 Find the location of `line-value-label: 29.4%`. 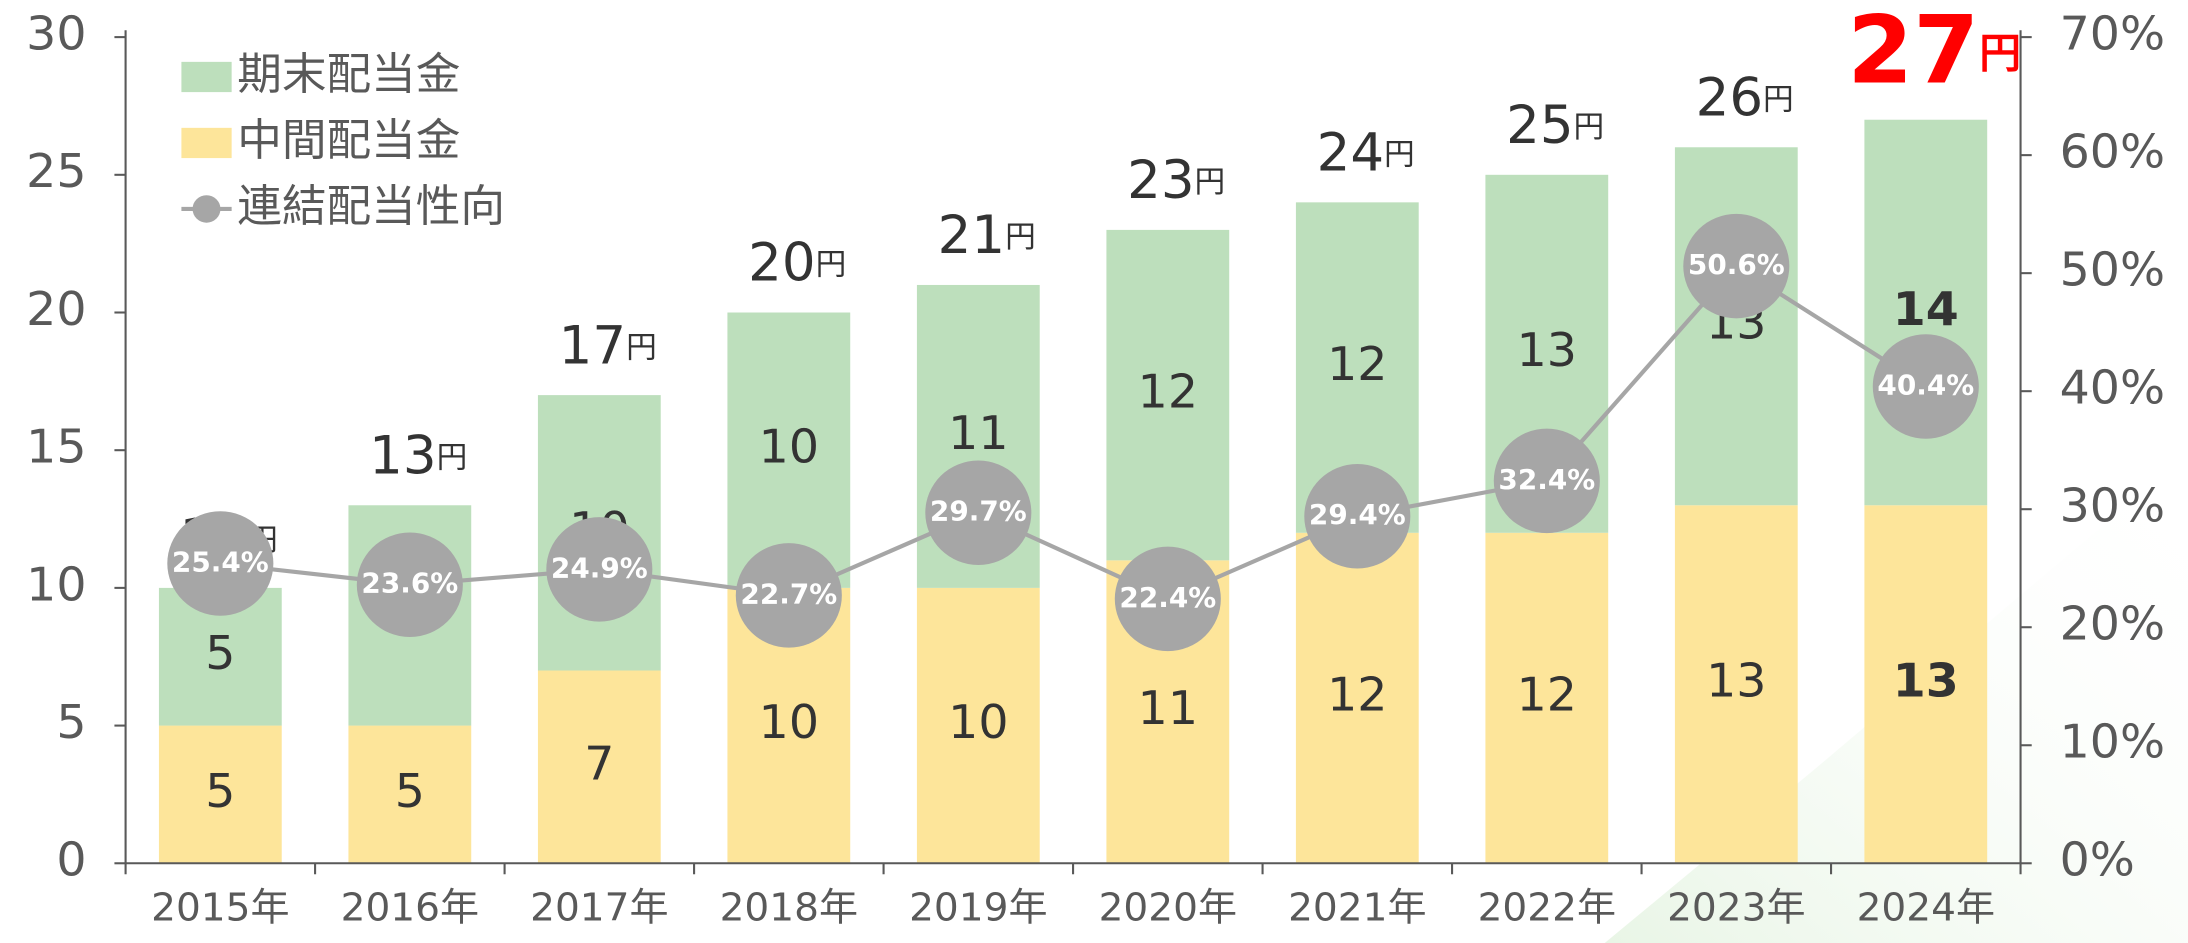

line-value-label: 29.4% is located at coordinates (1357, 514).